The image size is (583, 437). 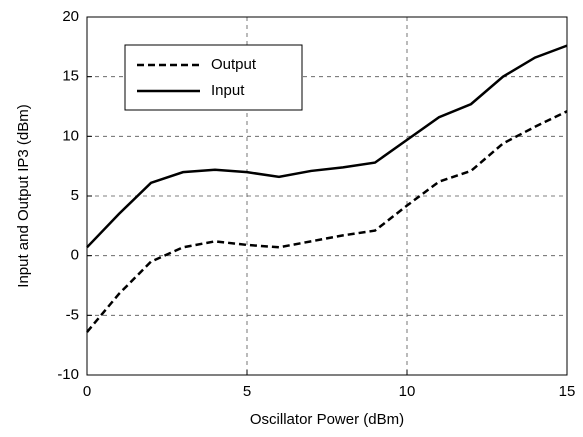 What do you see at coordinates (213, 77) in the screenshot?
I see `legend-box` at bounding box center [213, 77].